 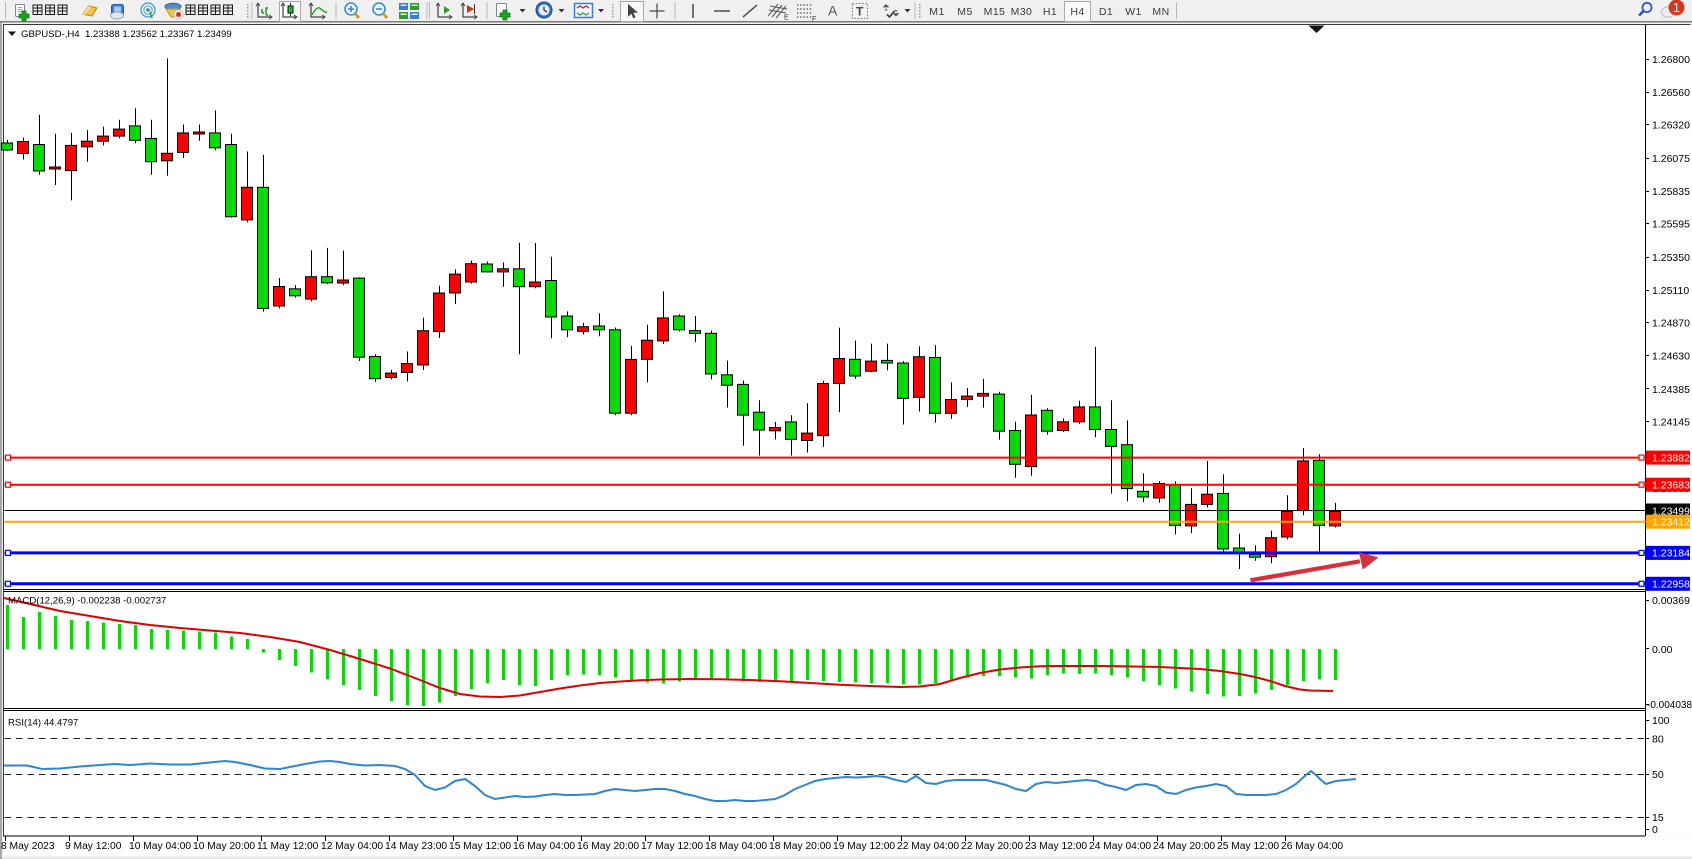 I want to click on svg-text: 16 May 04:00, so click(x=544, y=846).